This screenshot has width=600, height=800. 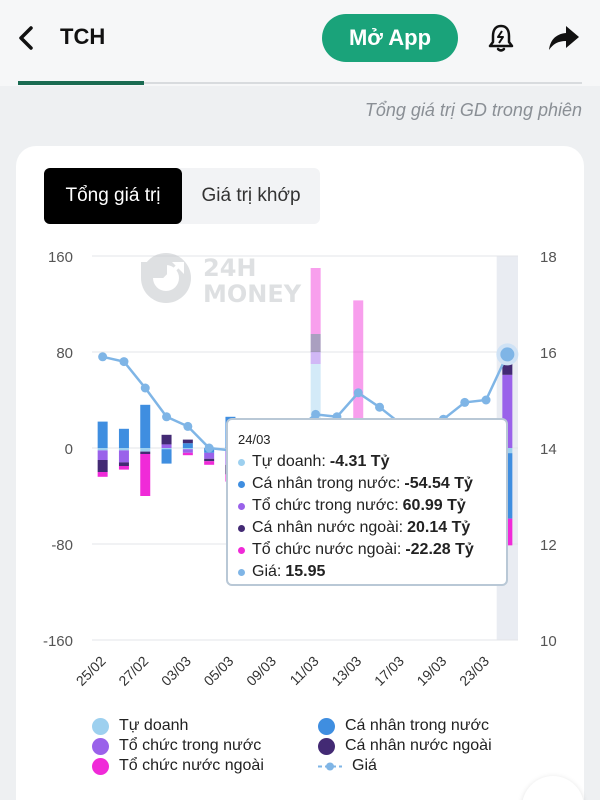 What do you see at coordinates (191, 765) in the screenshot?
I see `legend-label: Tổ chức nước ngoài` at bounding box center [191, 765].